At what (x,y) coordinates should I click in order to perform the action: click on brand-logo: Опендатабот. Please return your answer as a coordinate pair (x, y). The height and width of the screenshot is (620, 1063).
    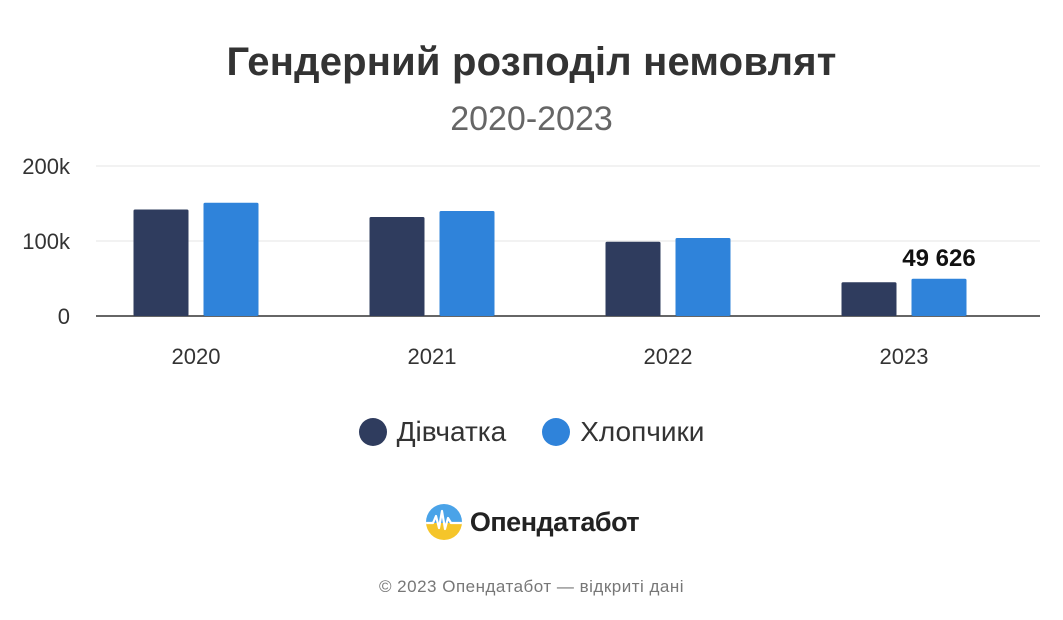
    Looking at the image, I should click on (531, 522).